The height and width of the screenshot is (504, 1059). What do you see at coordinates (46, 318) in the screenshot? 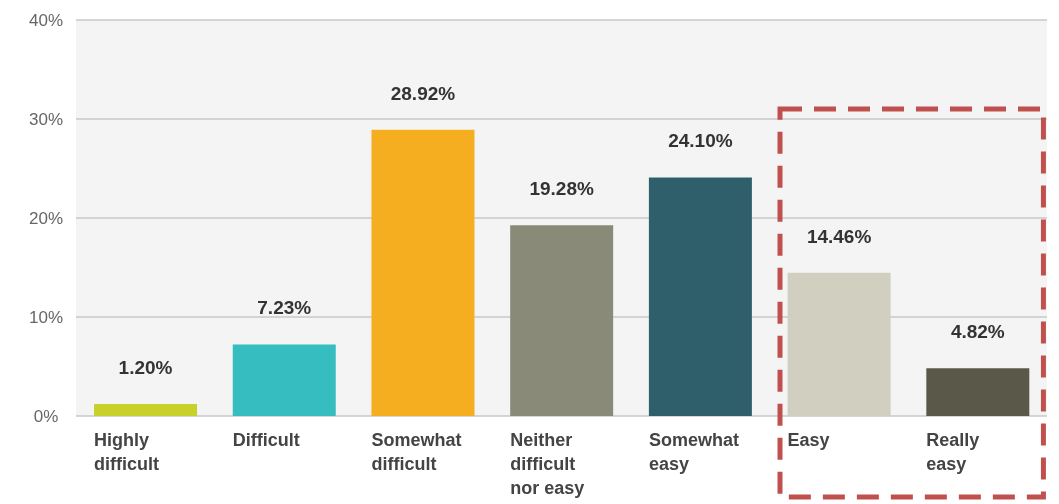
I see `y-tick-label: 10%` at bounding box center [46, 318].